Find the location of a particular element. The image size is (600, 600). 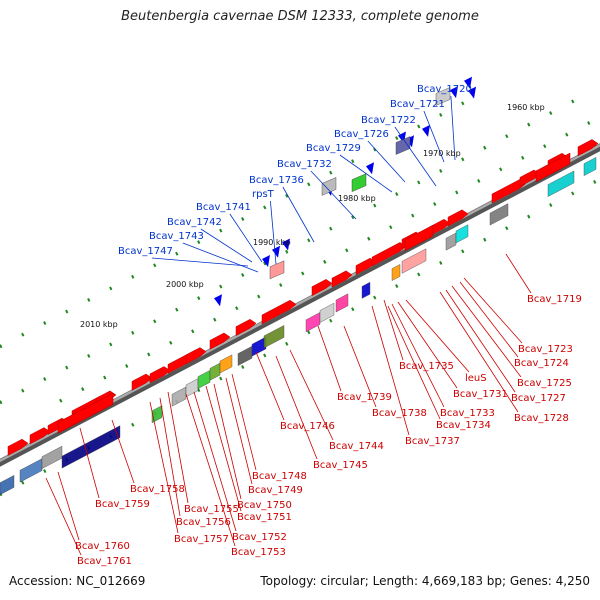

gene-label-forward: Bcav_1757 is located at coordinates (201, 539).